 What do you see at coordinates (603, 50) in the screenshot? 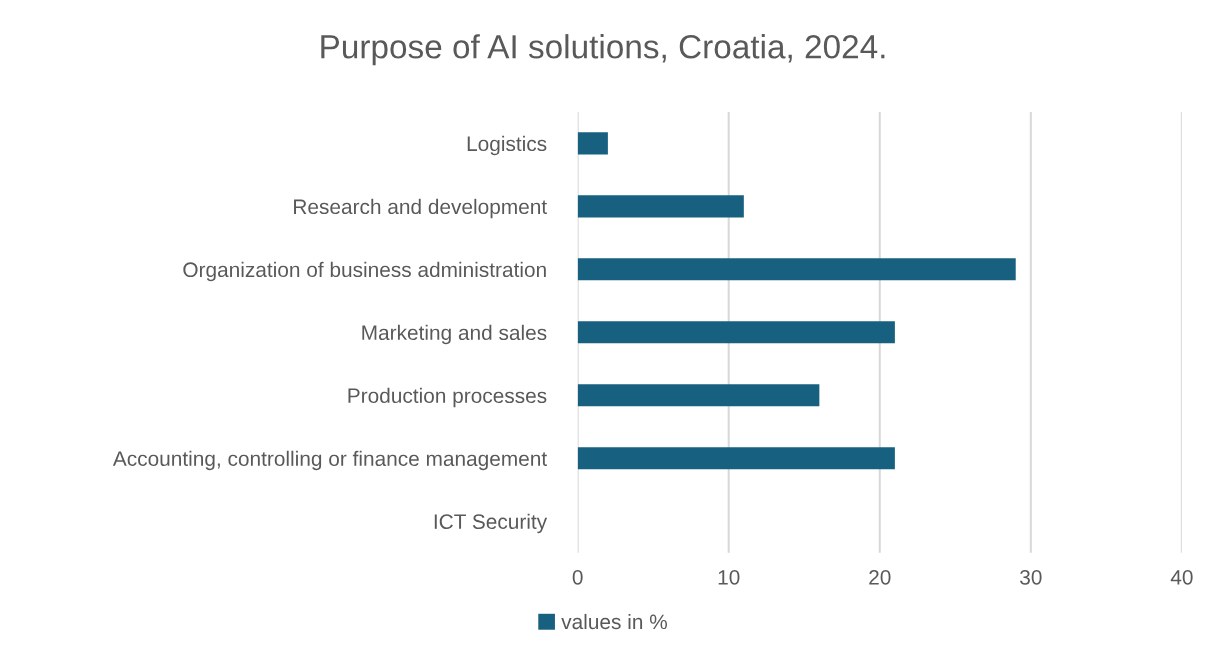
I see `chart-title: Purpose of AI solutions, Croatia, 2024.` at bounding box center [603, 50].